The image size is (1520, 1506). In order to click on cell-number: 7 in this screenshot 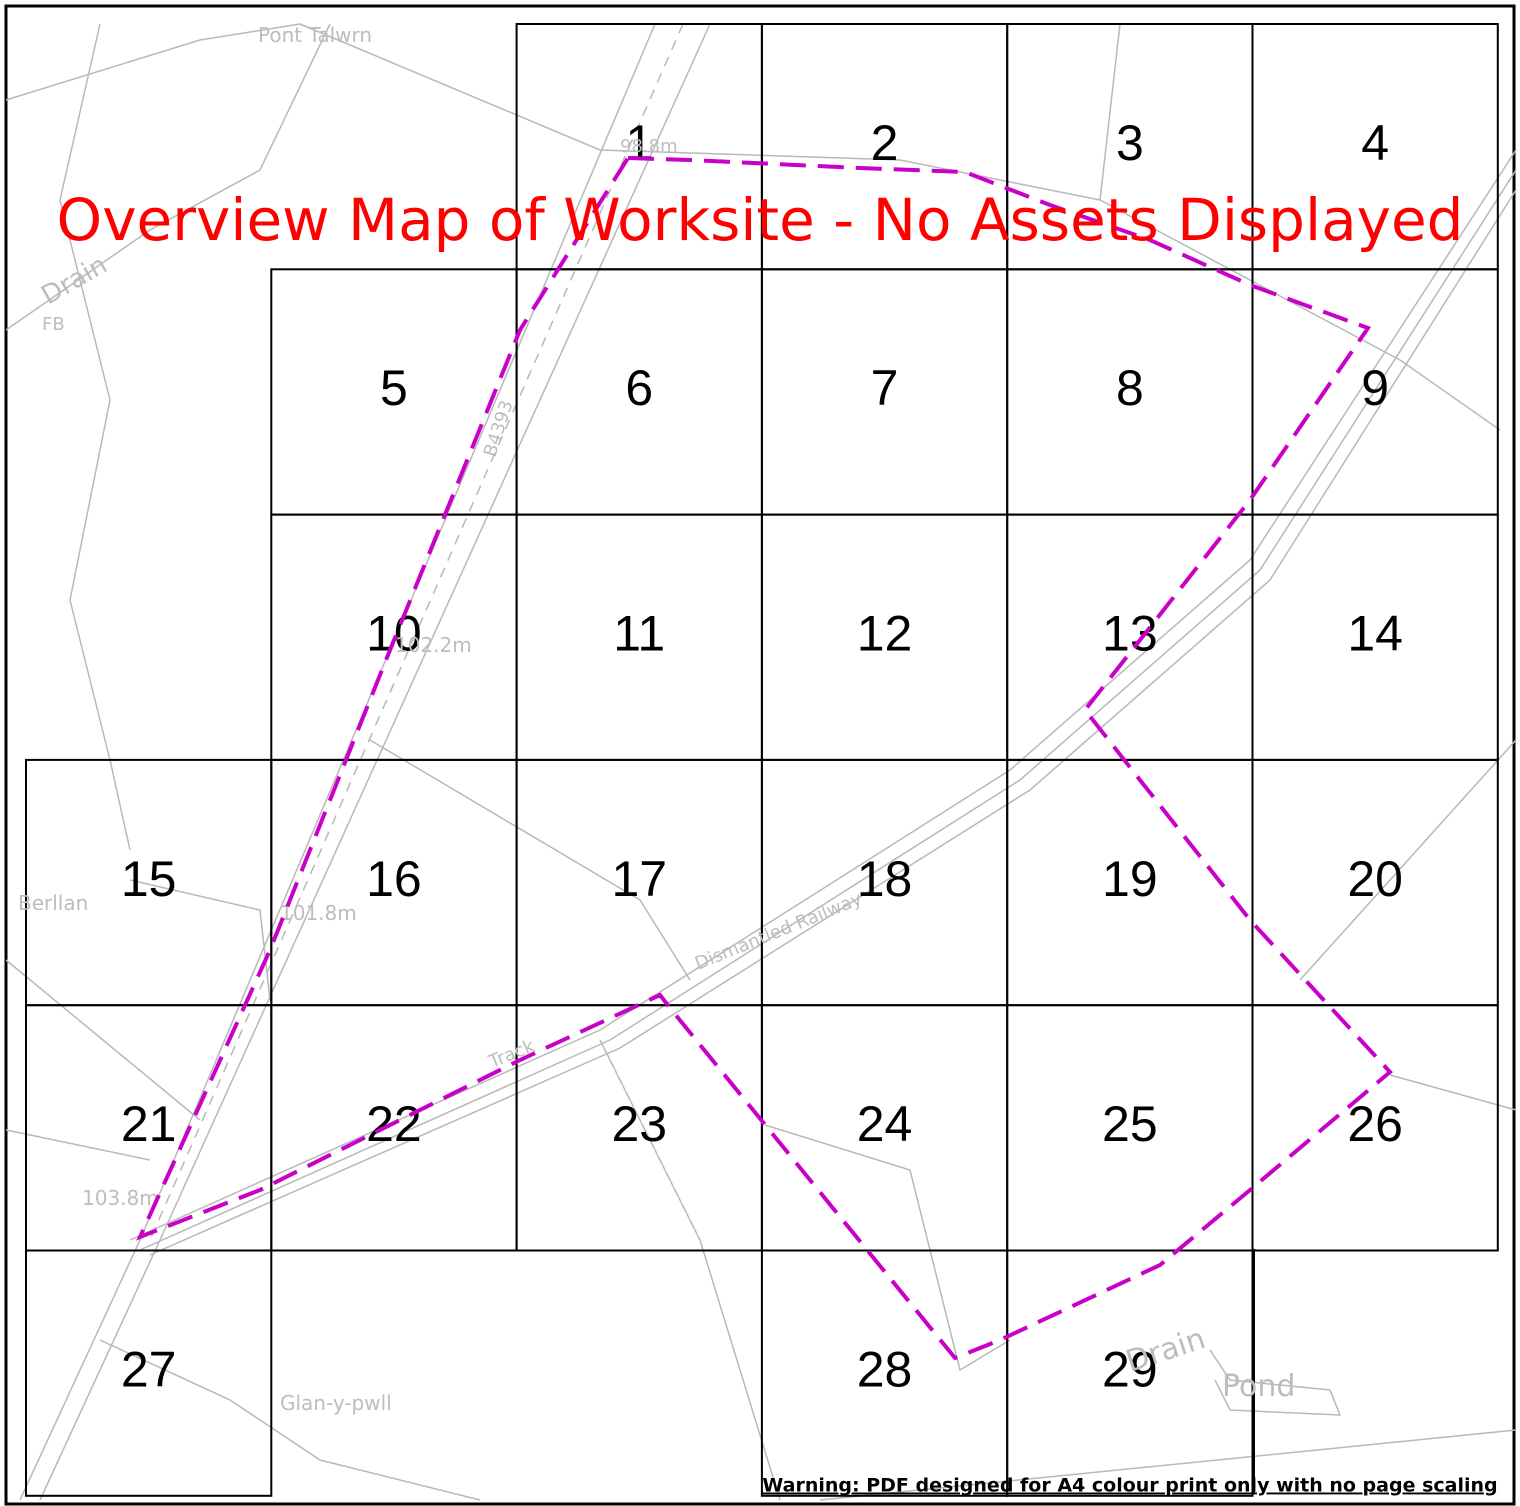, I will do `click(885, 388)`.